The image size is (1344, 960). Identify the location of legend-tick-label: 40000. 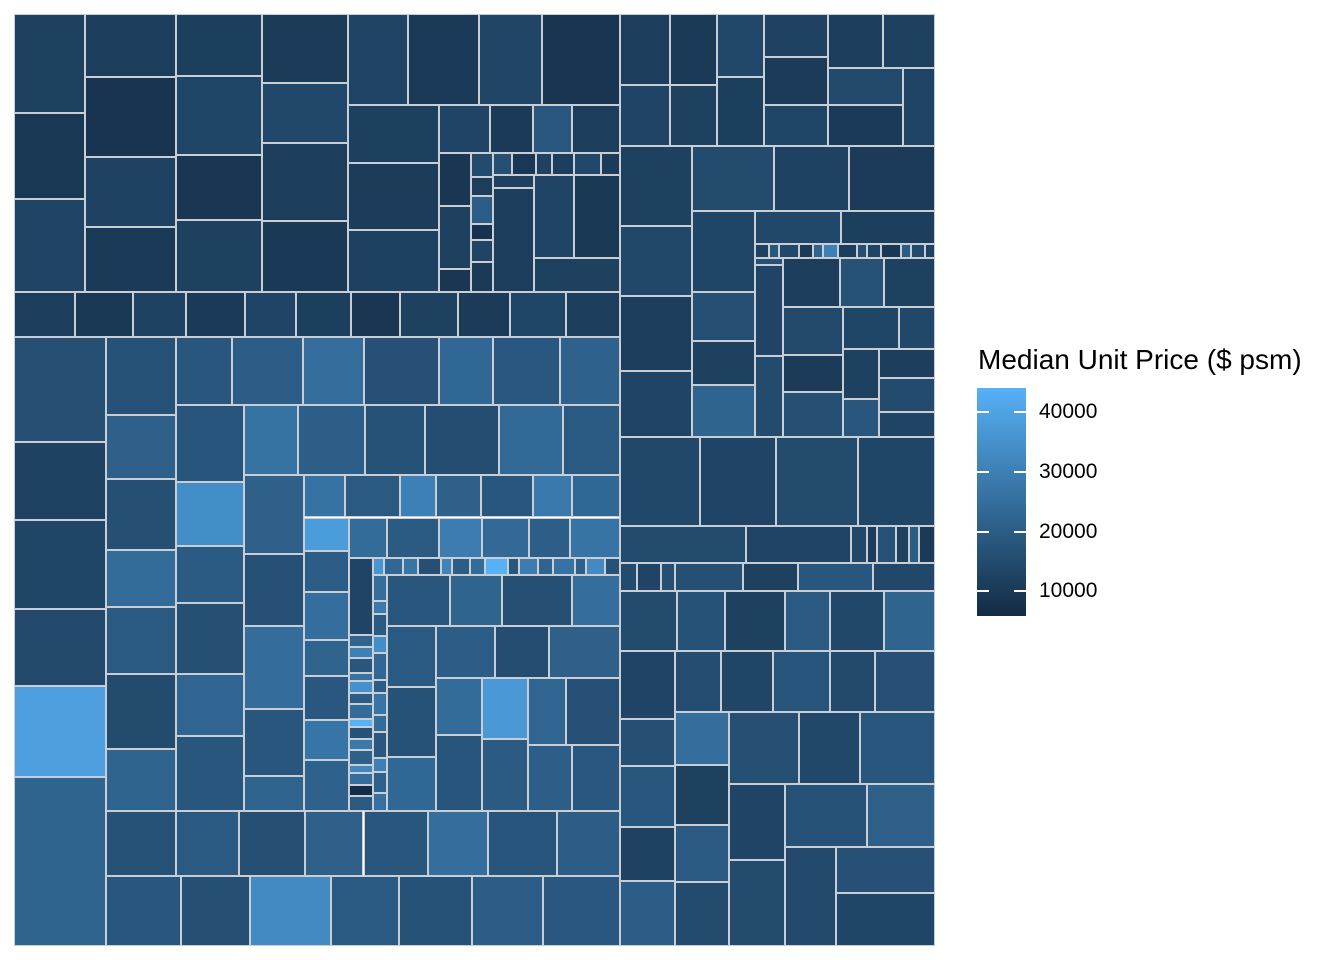
(1068, 412).